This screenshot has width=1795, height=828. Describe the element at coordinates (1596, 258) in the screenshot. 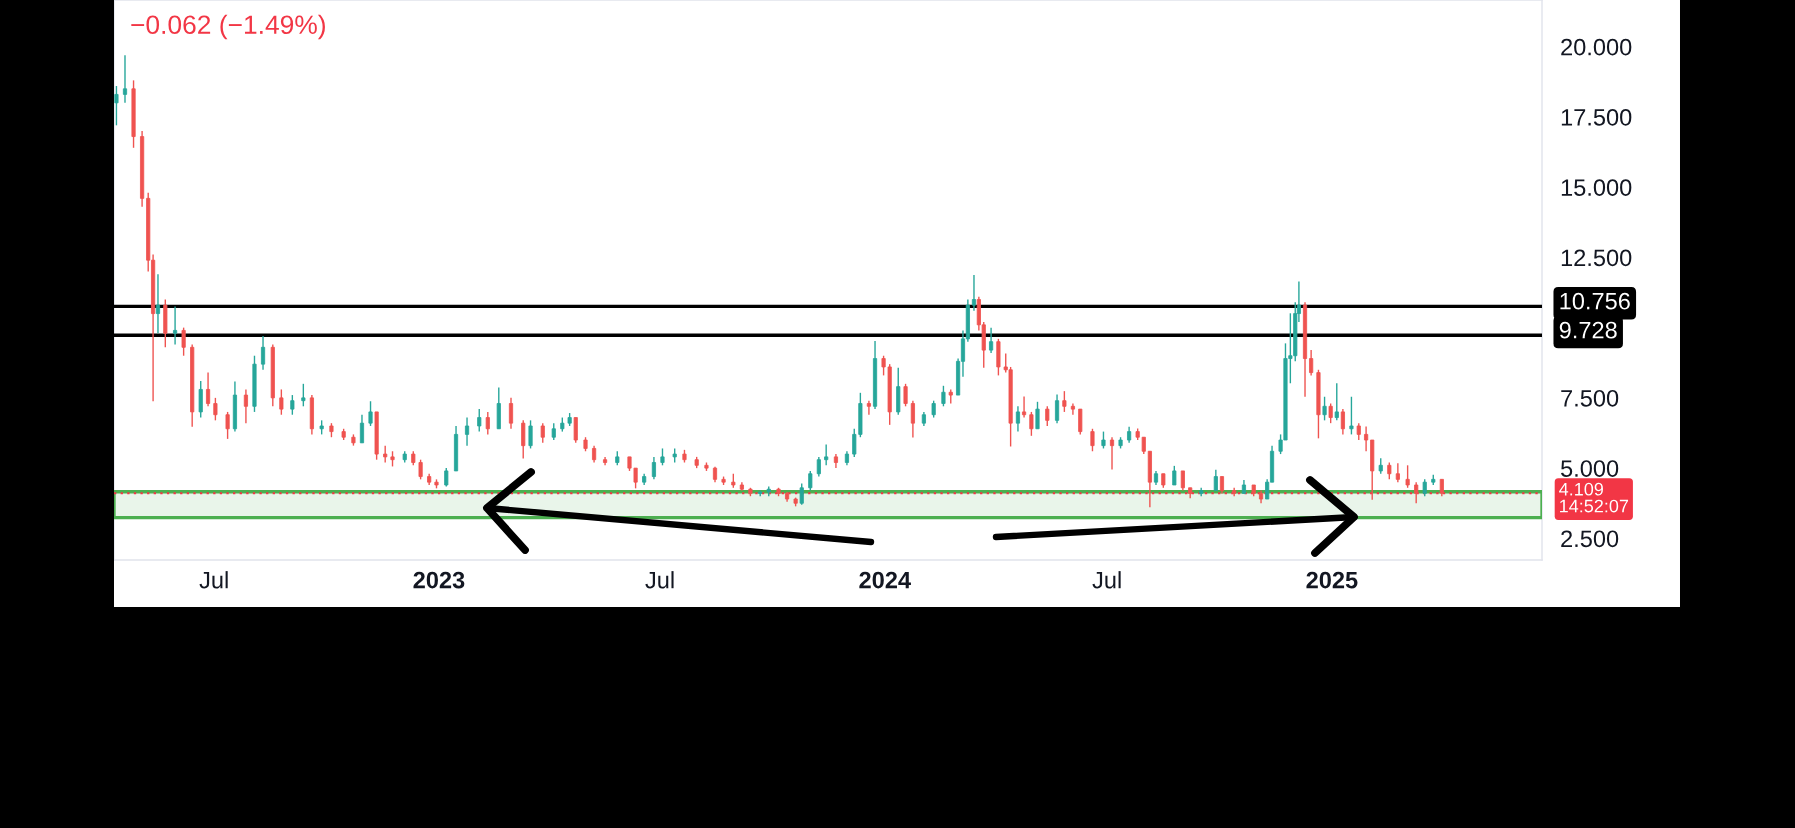

I see `y-tick-label: 12.500` at that location.